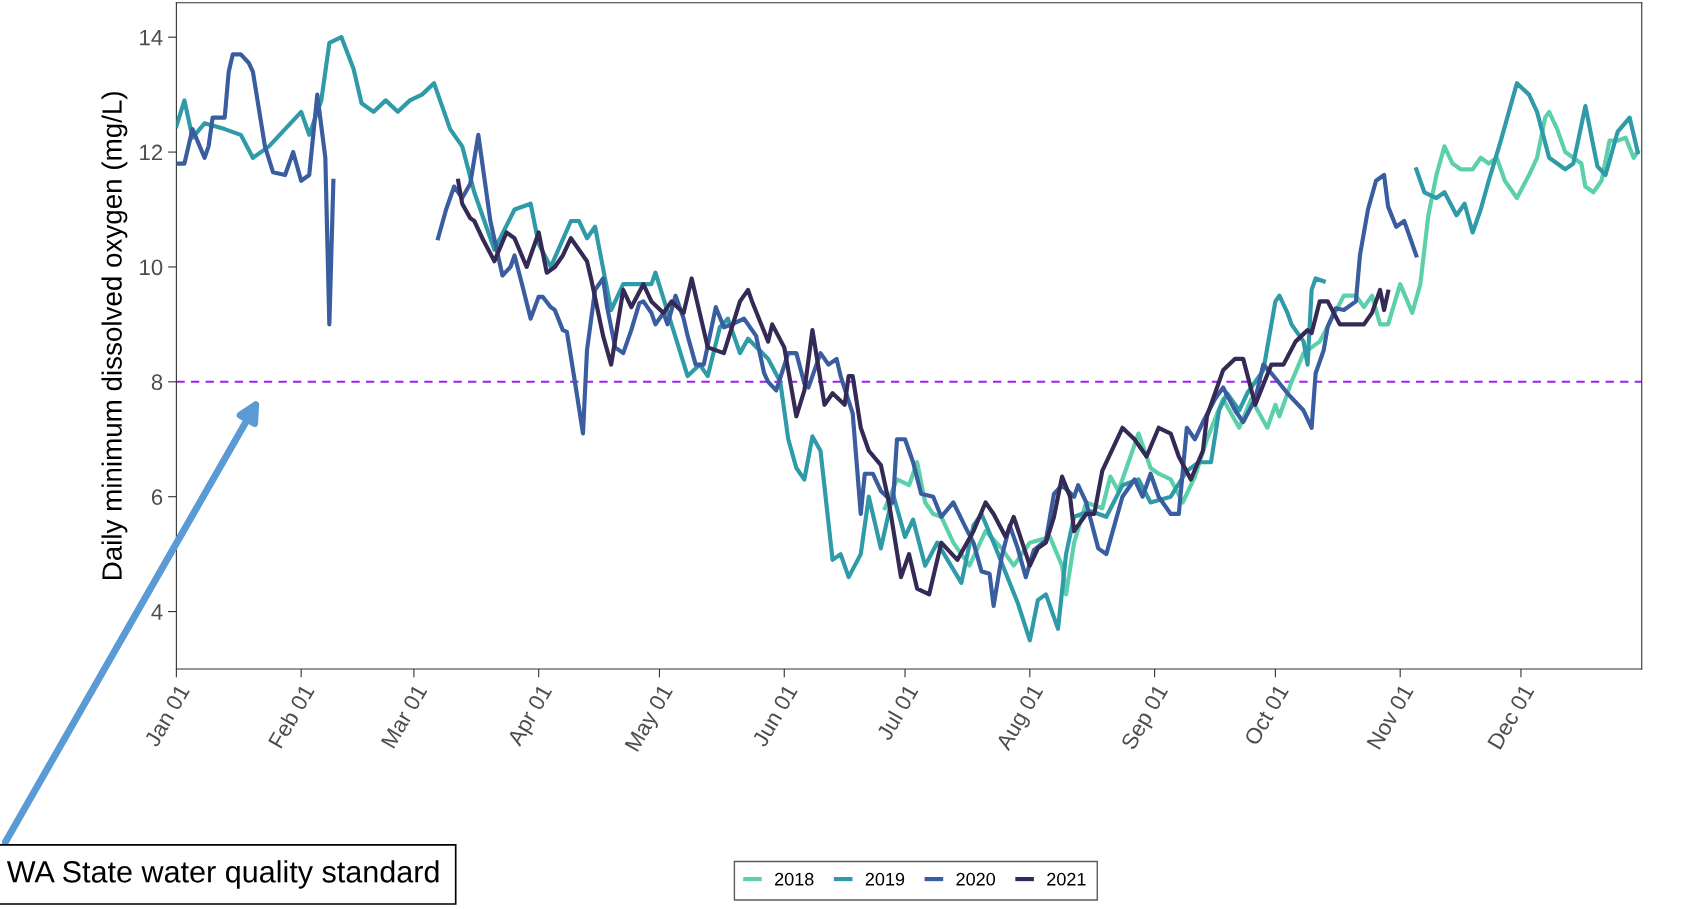 This screenshot has height=909, width=1696. I want to click on x-tick-label: Dec 01, so click(1511, 716).